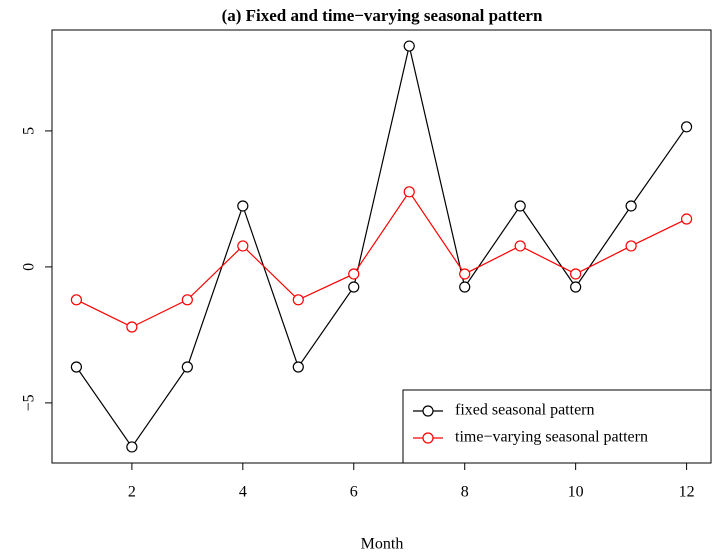 This screenshot has height=560, width=712. Describe the element at coordinates (29, 402) in the screenshot. I see `y-tick-label: −5` at that location.